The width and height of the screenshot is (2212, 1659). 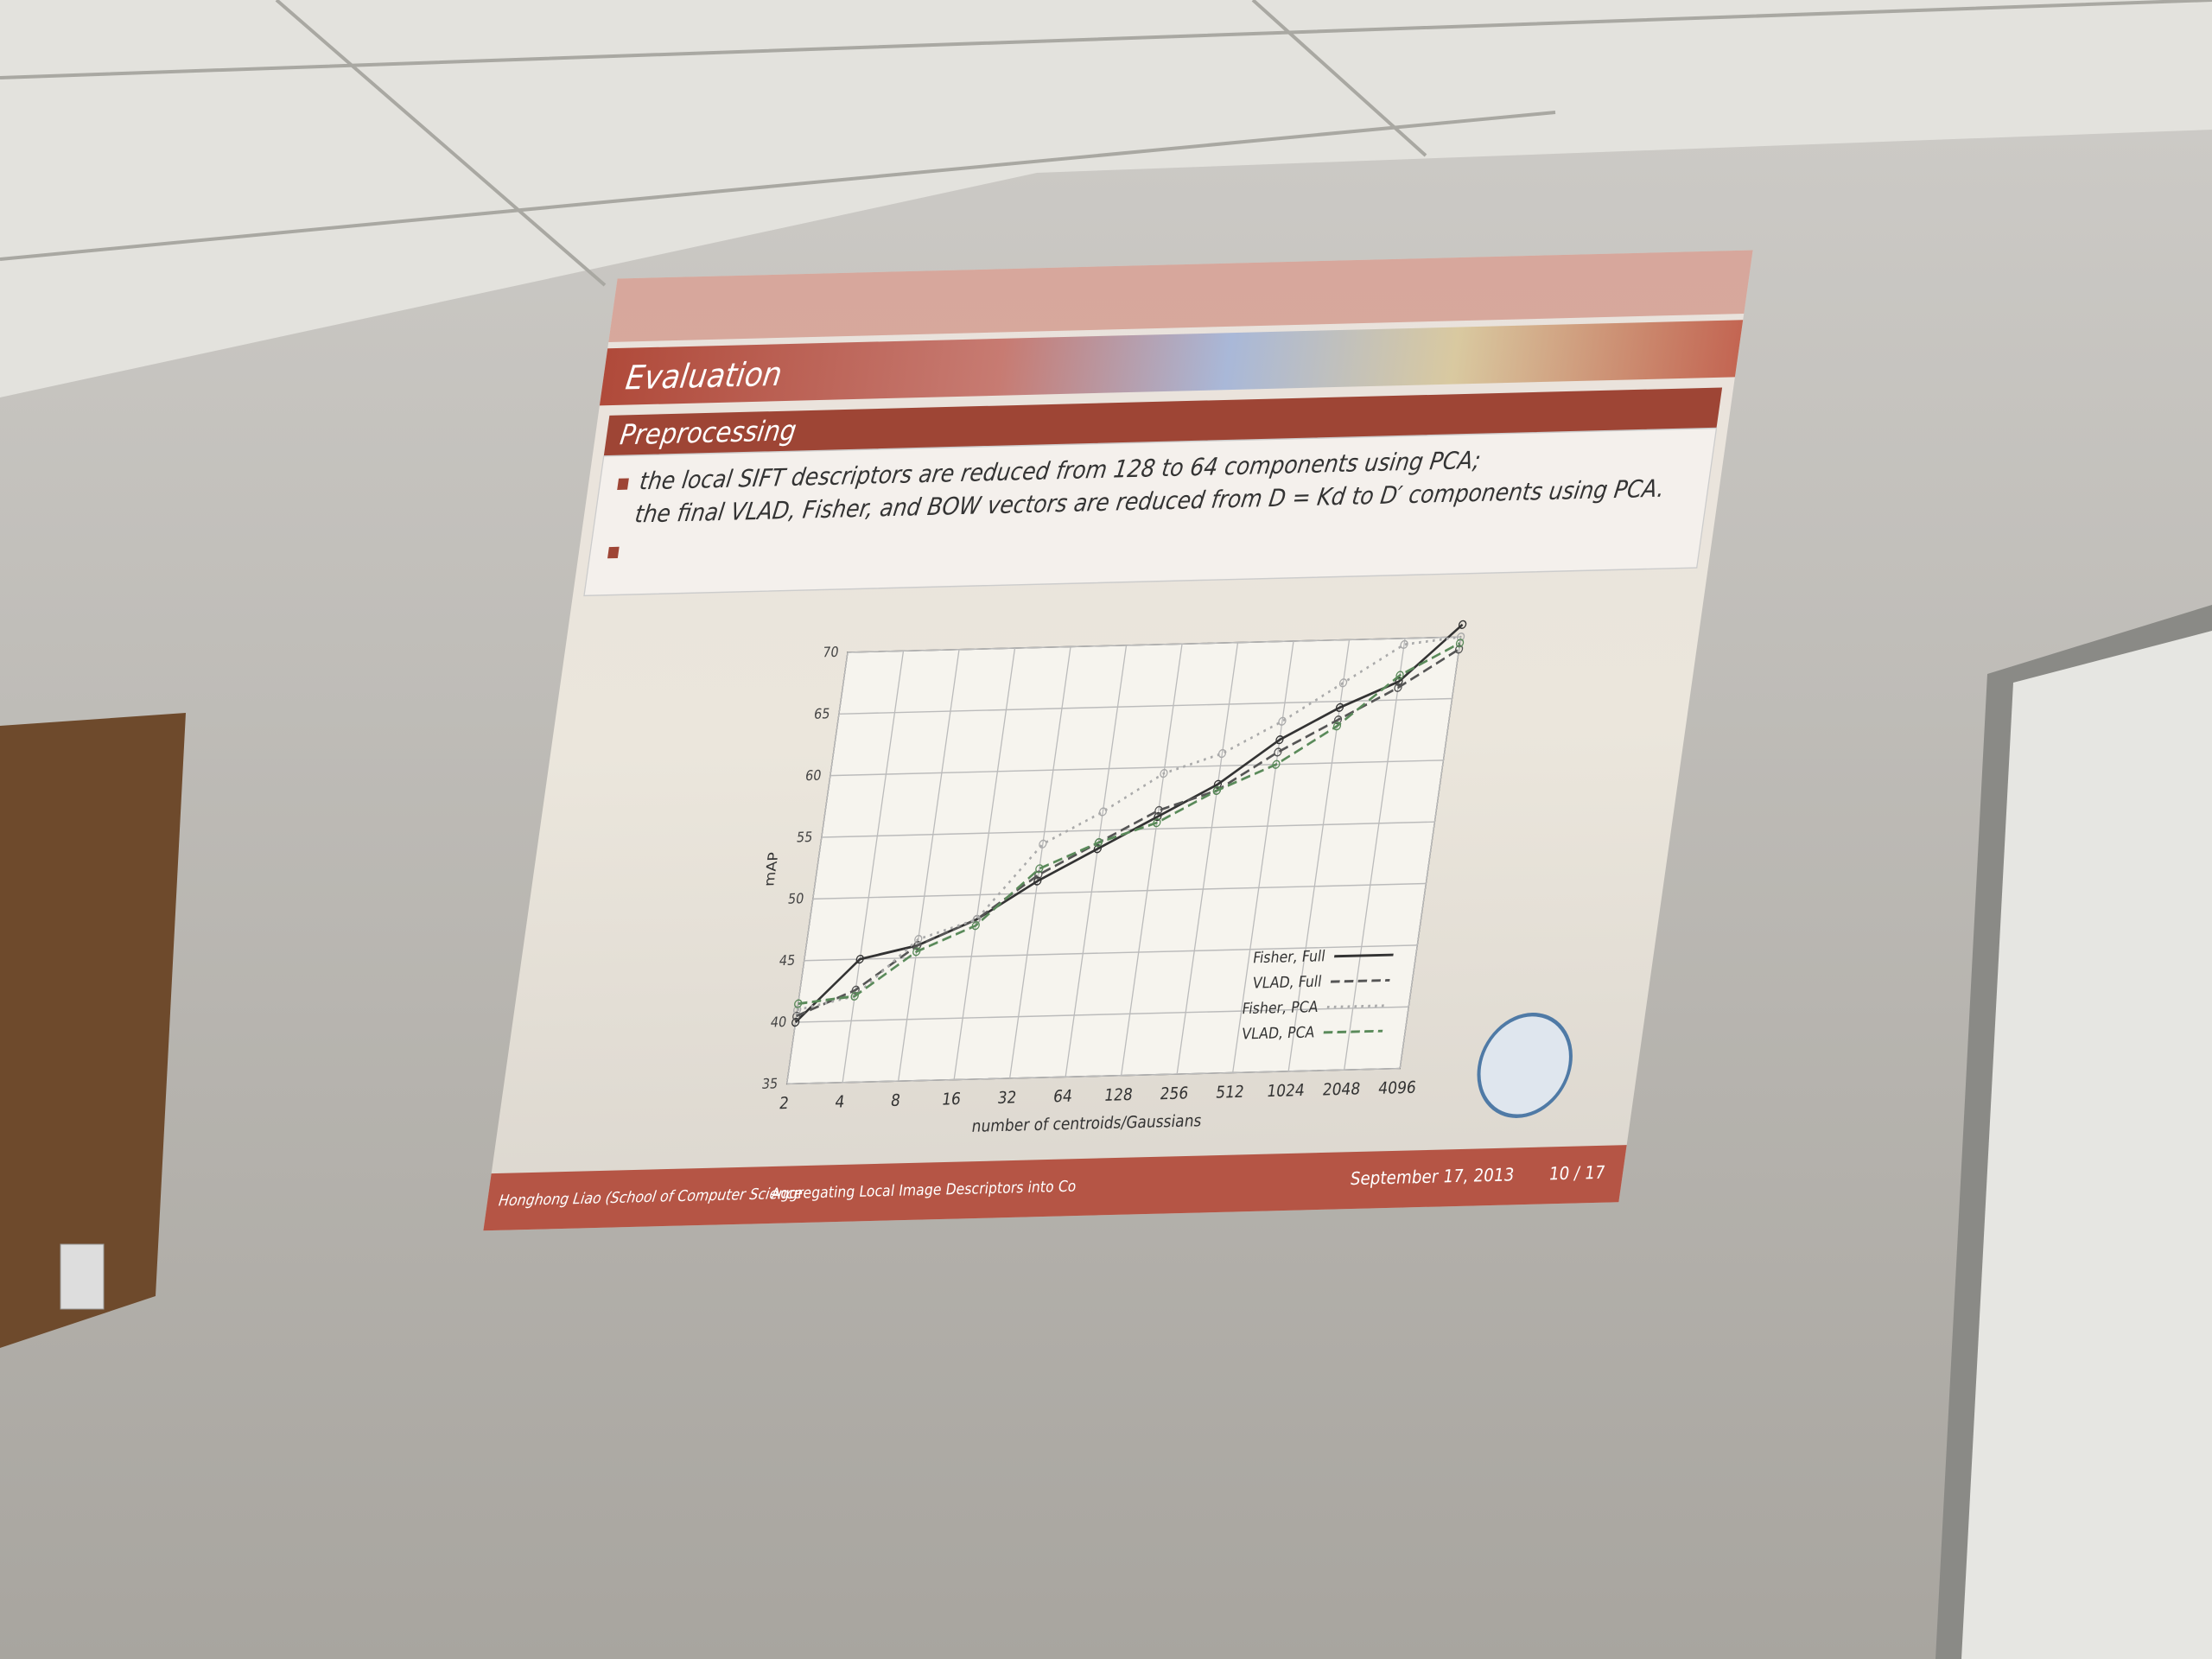 I want to click on block-body, so click(x=1150, y=512).